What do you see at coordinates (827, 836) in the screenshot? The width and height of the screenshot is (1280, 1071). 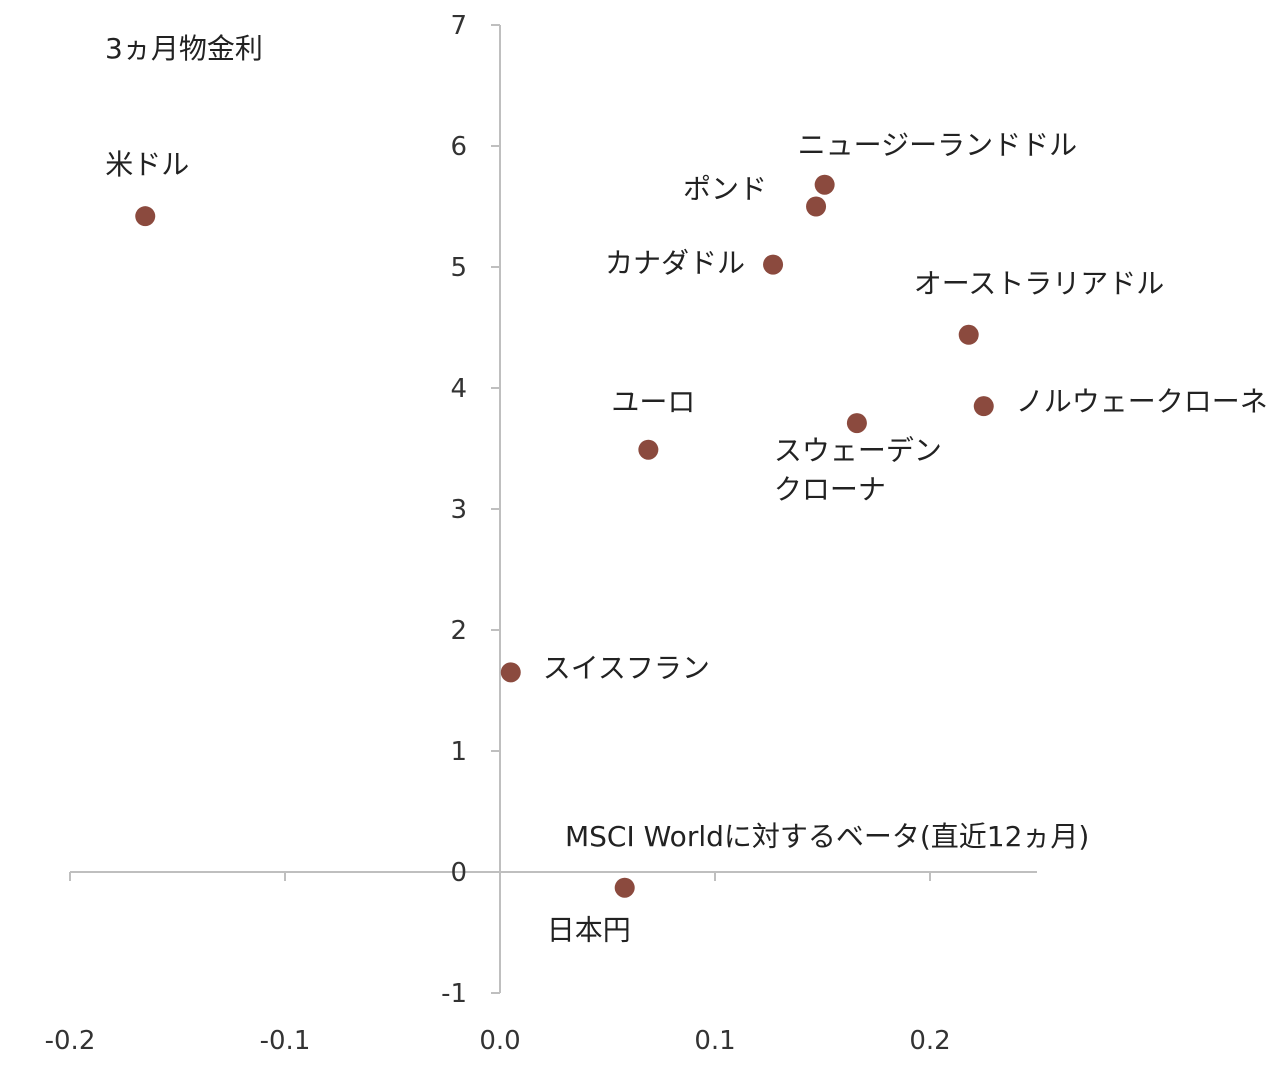 I see `x-axis-title: MSCI Worldに対するベータ(直近12ヵ月)` at bounding box center [827, 836].